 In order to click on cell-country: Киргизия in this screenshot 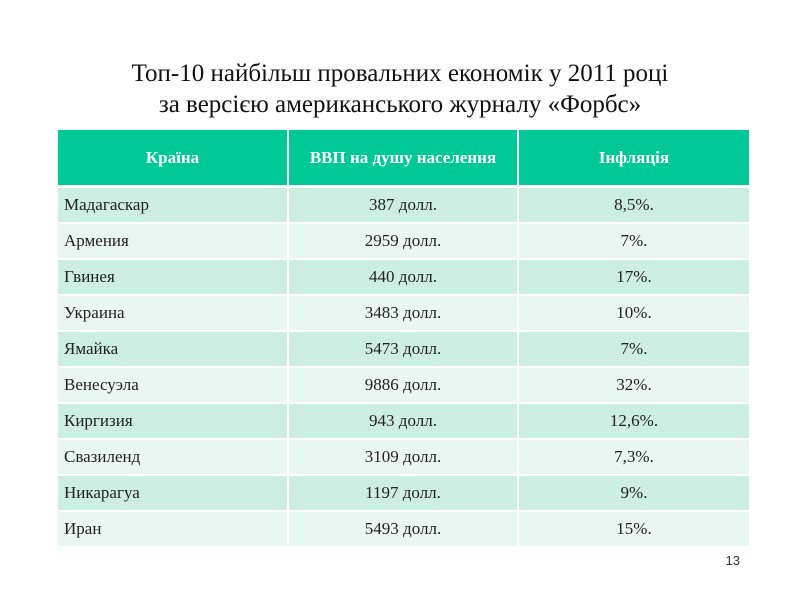, I will do `click(173, 421)`.